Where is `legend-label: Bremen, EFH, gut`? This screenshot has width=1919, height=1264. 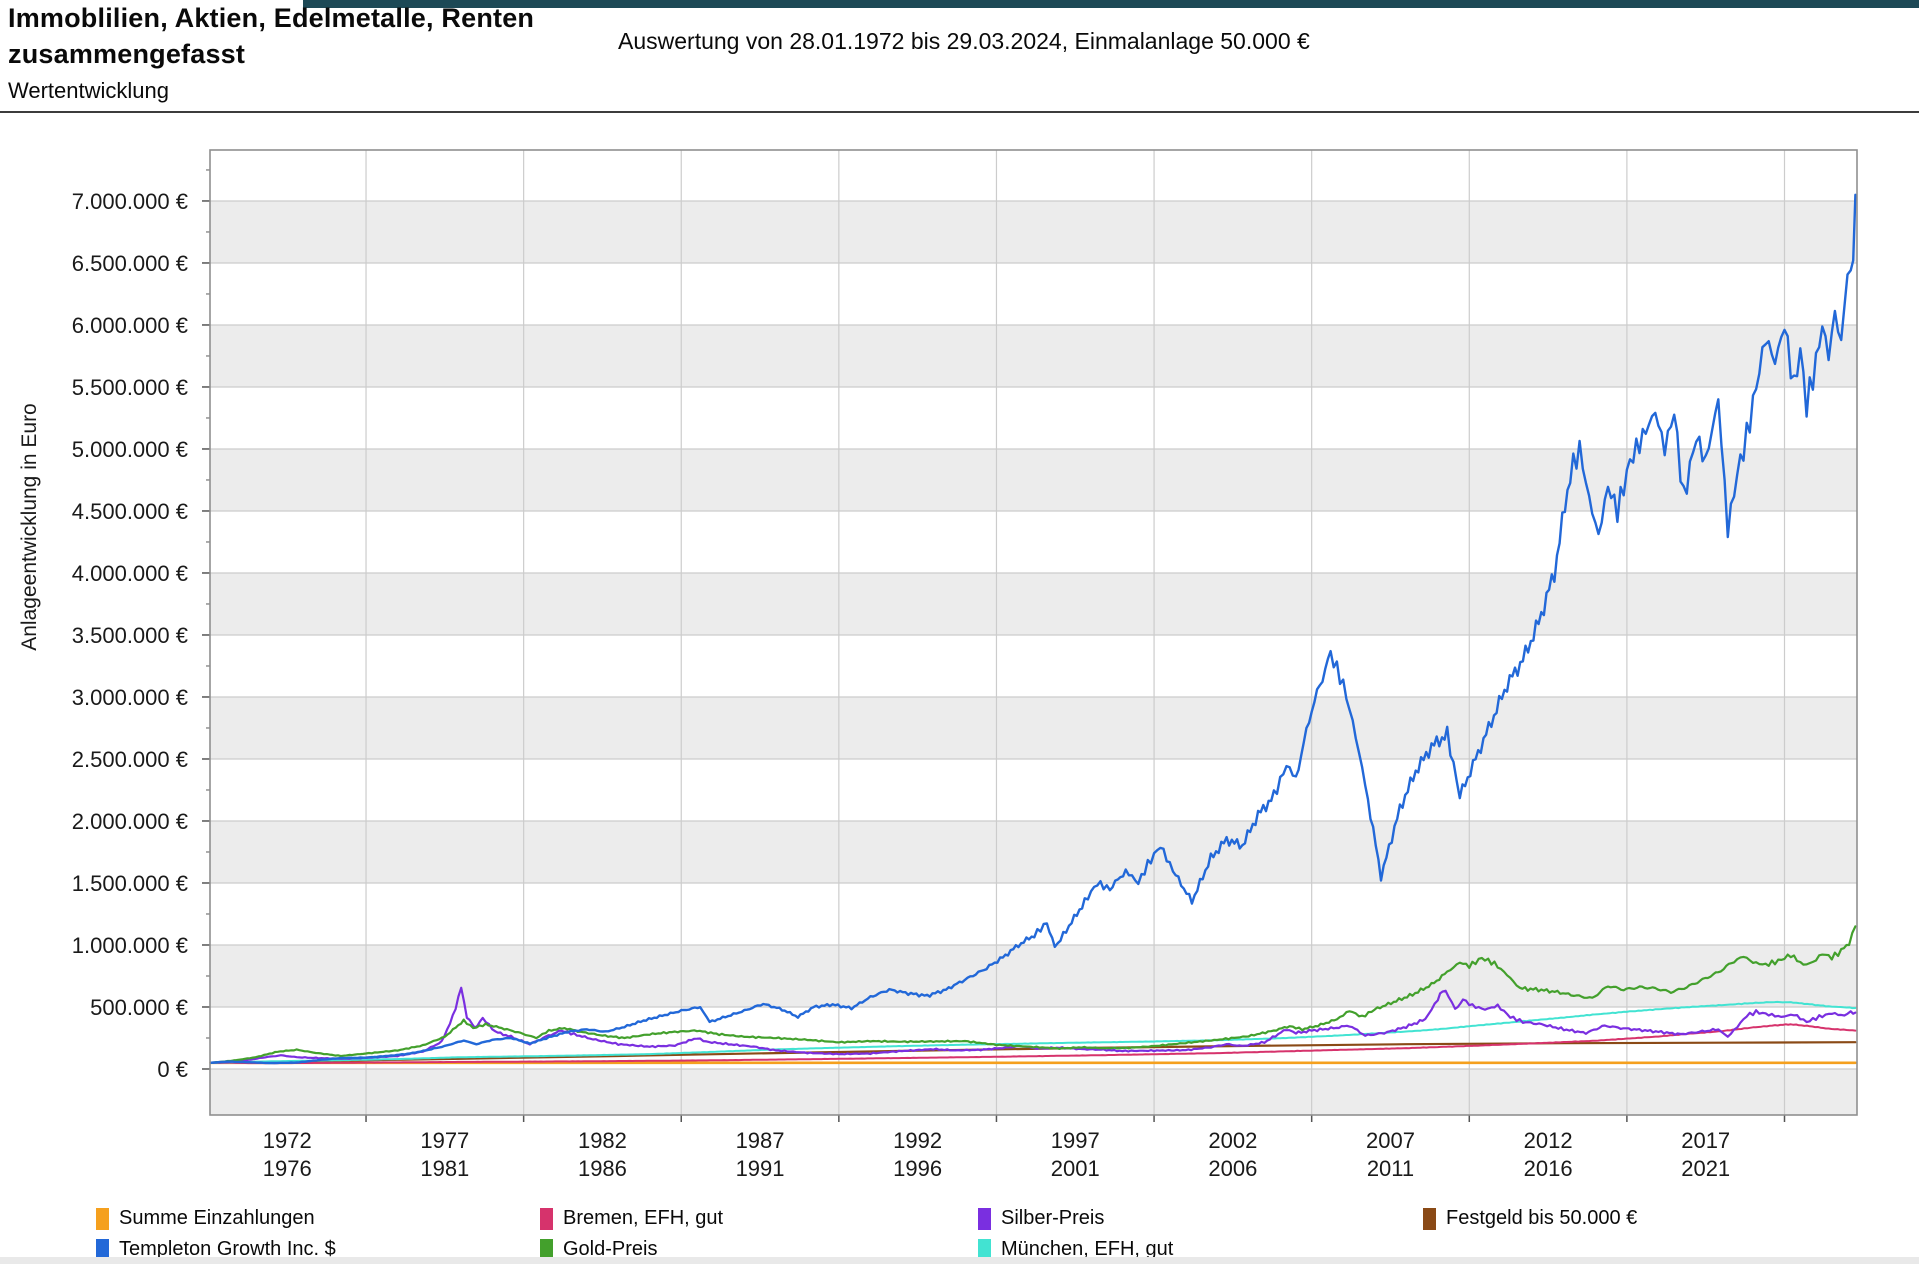
legend-label: Bremen, EFH, gut is located at coordinates (643, 1218).